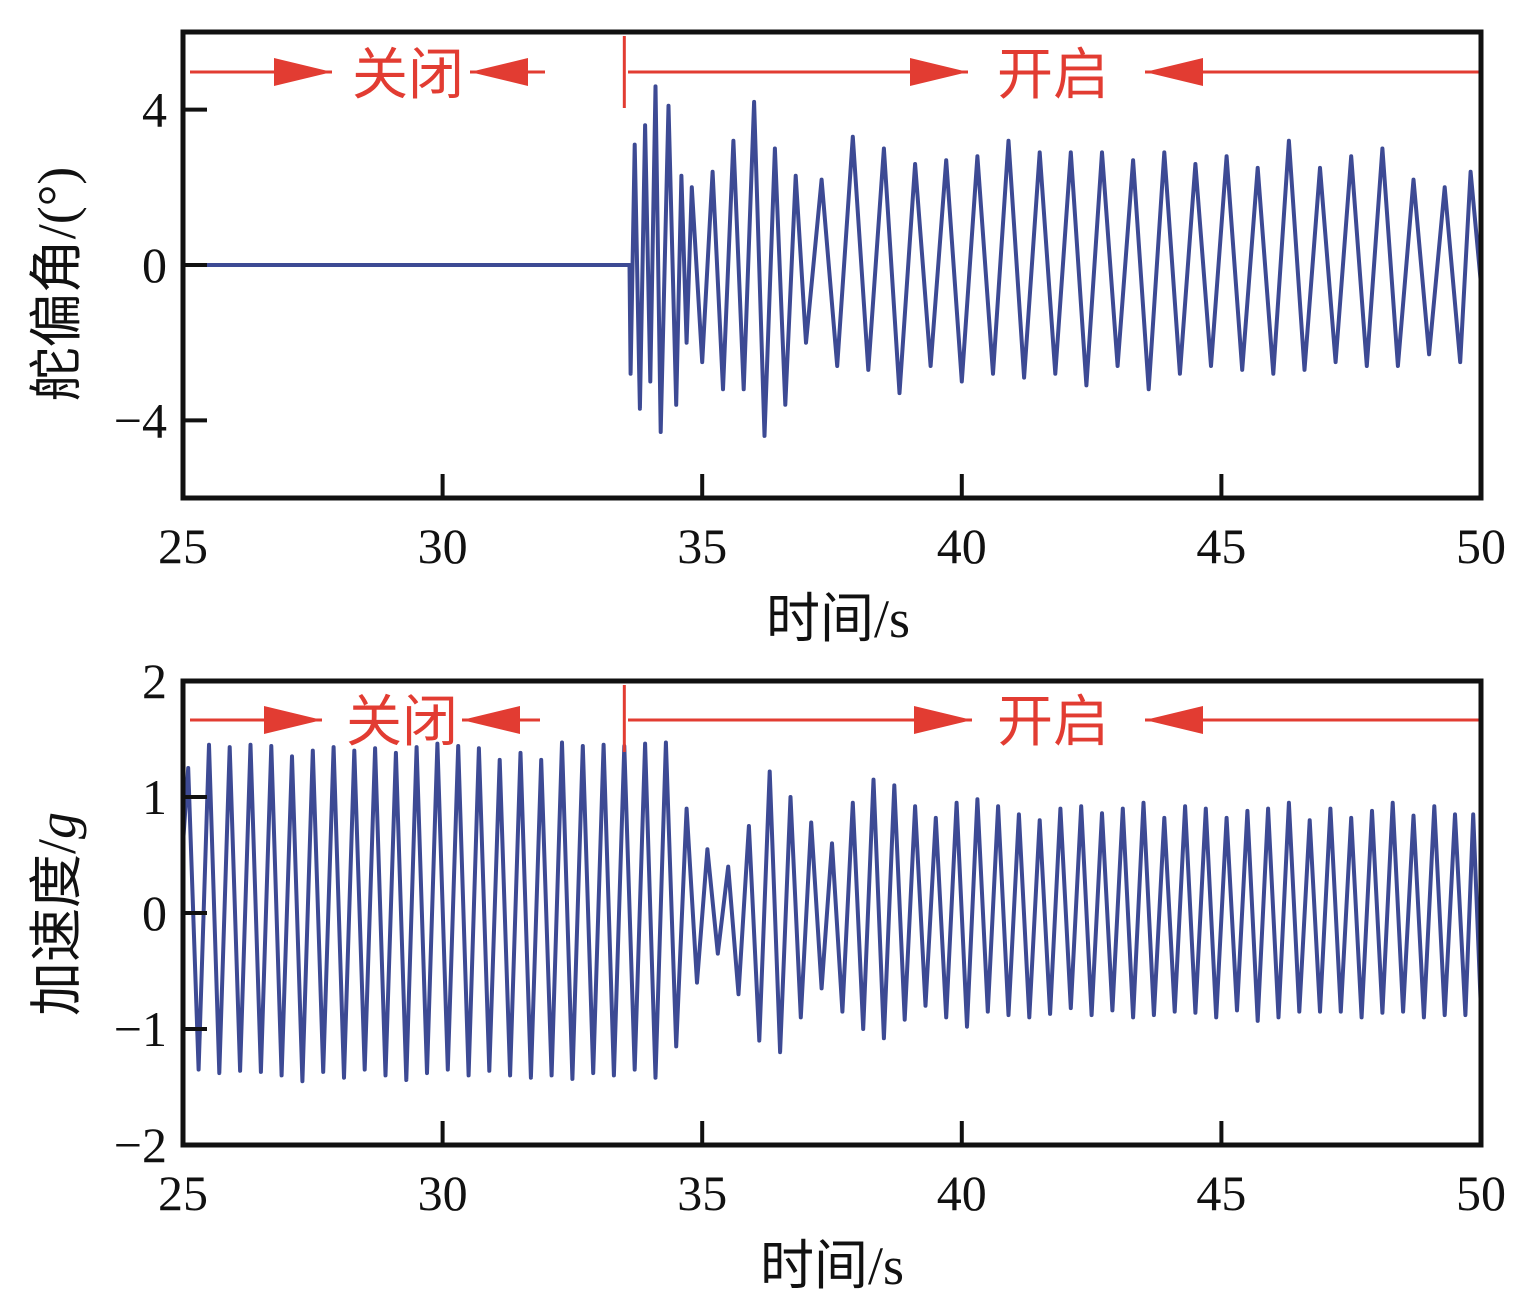 The image size is (1534, 1316). What do you see at coordinates (832, 1266) in the screenshot?
I see `accel-x-axis-title: 时间/s` at bounding box center [832, 1266].